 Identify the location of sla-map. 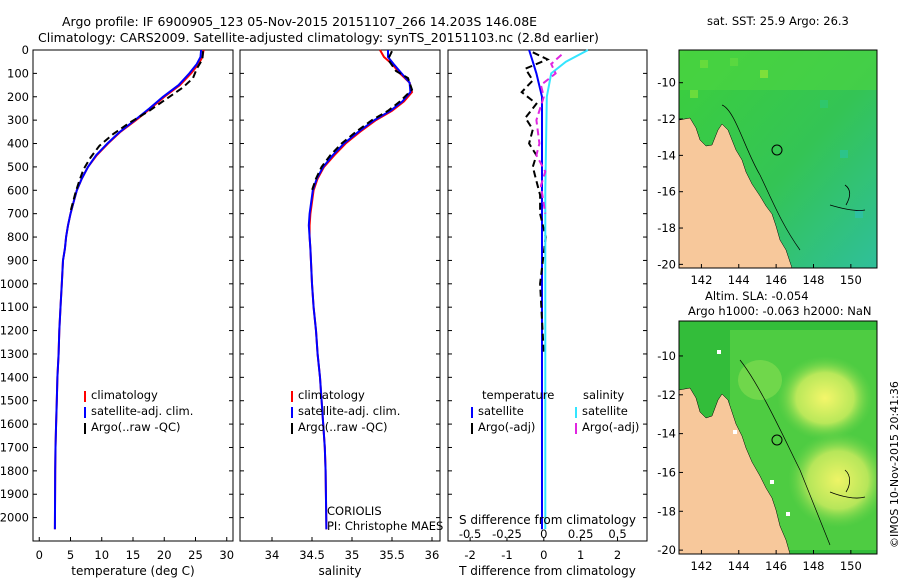
(778, 437).